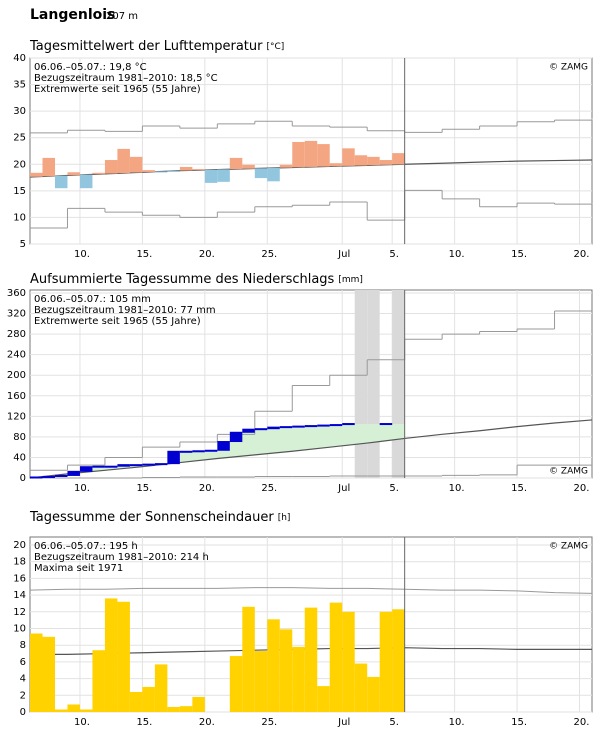 The width and height of the screenshot is (596, 729). Describe the element at coordinates (159, 517) in the screenshot. I see `panel-title: Tagessumme der Sonnenscheindauer [h]` at that location.